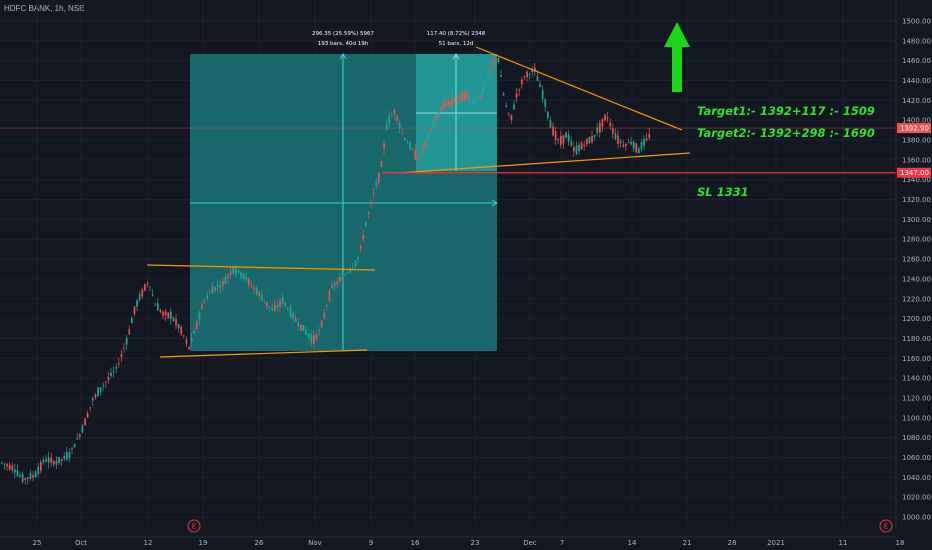  What do you see at coordinates (916, 220) in the screenshot?
I see `y-tick-label: 1300.00` at bounding box center [916, 220].